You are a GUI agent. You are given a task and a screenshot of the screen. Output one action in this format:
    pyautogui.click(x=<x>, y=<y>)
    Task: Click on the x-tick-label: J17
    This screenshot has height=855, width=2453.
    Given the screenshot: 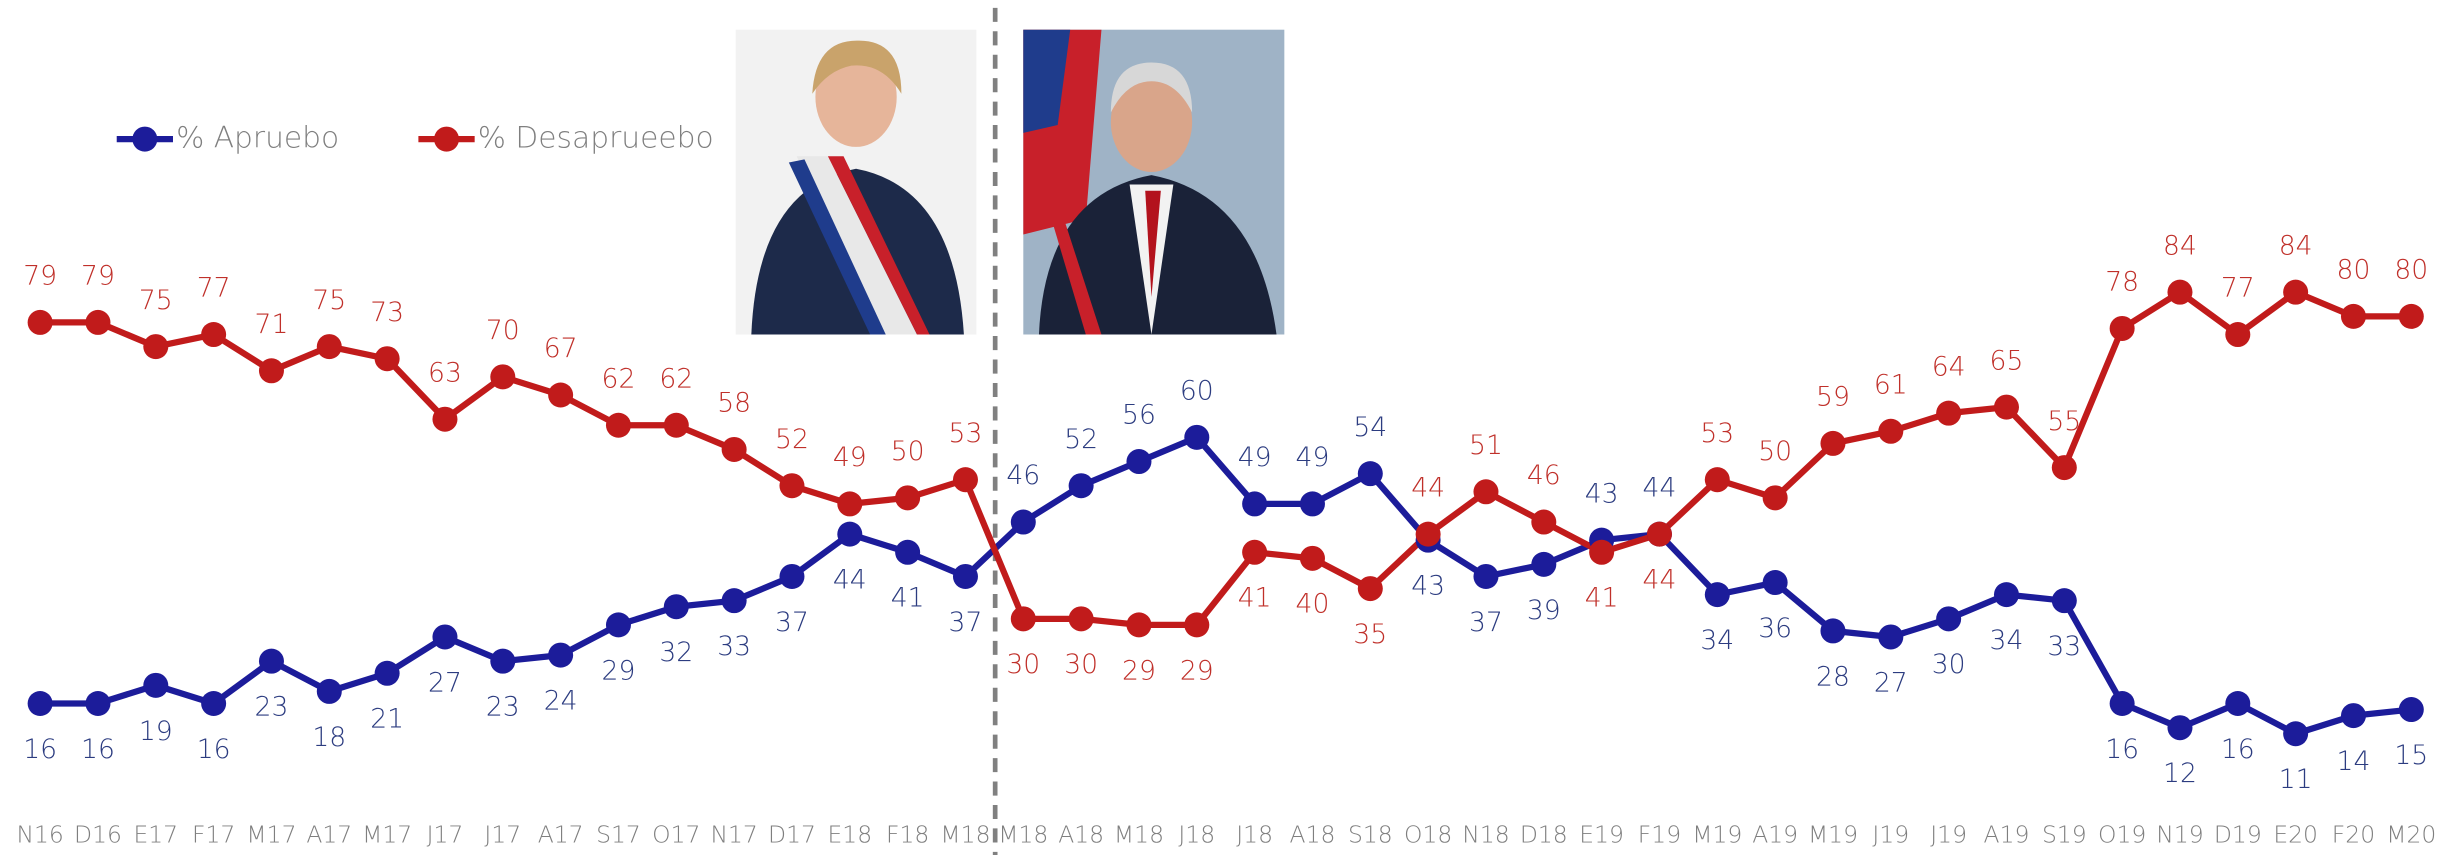 What is the action you would take?
    pyautogui.click(x=502, y=835)
    